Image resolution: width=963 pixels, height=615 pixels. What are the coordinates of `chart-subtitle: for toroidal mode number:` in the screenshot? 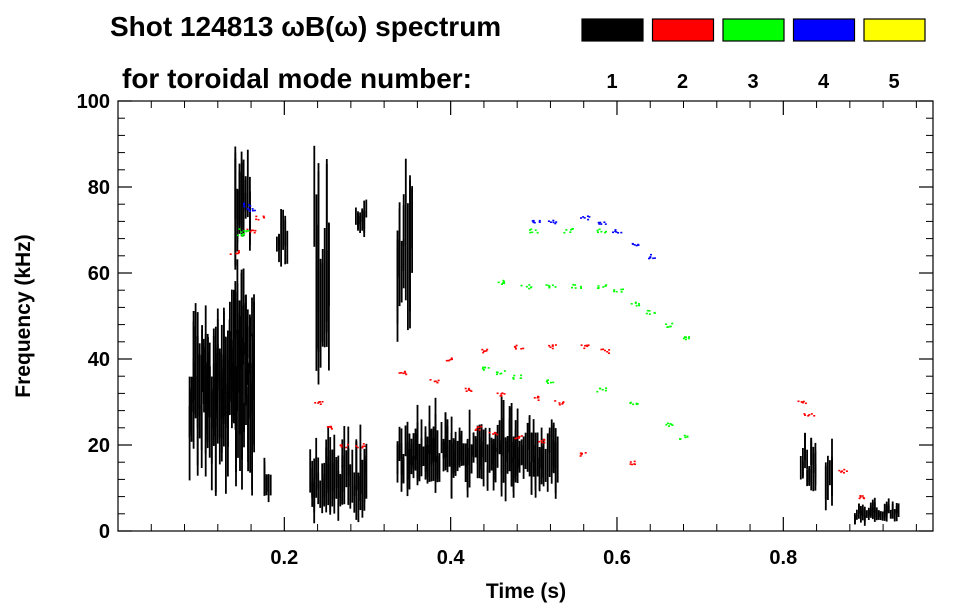 It's located at (297, 78).